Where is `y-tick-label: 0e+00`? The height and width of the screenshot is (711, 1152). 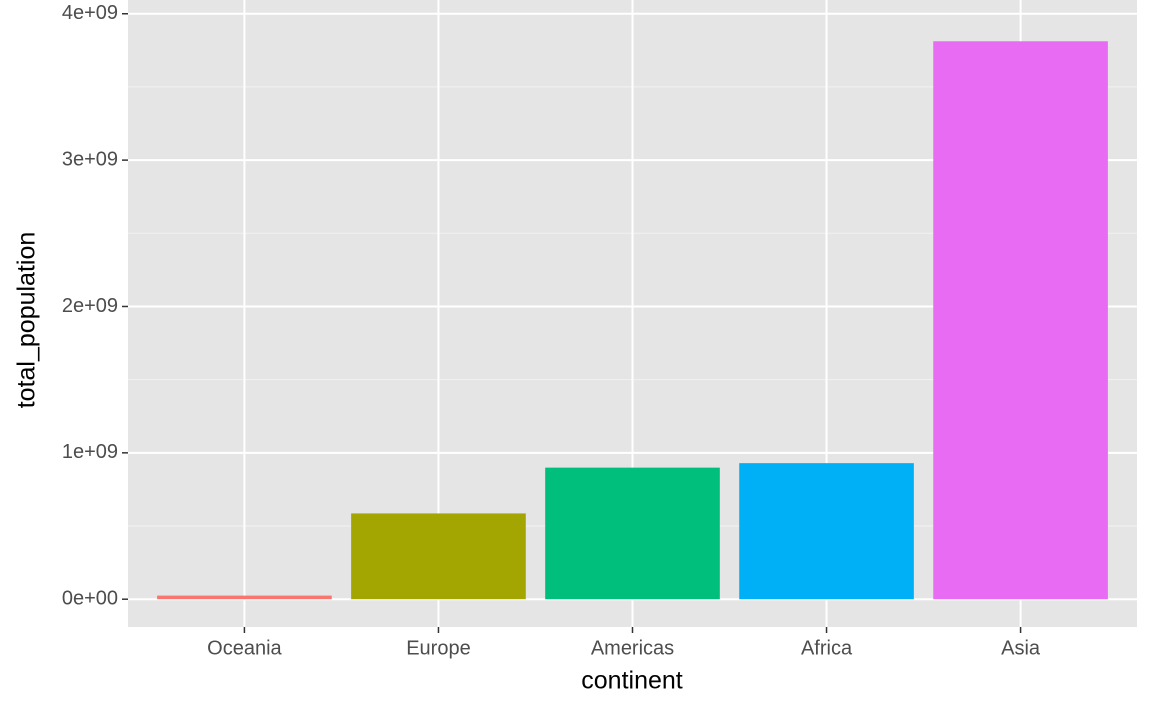
y-tick-label: 0e+00 is located at coordinates (90, 598).